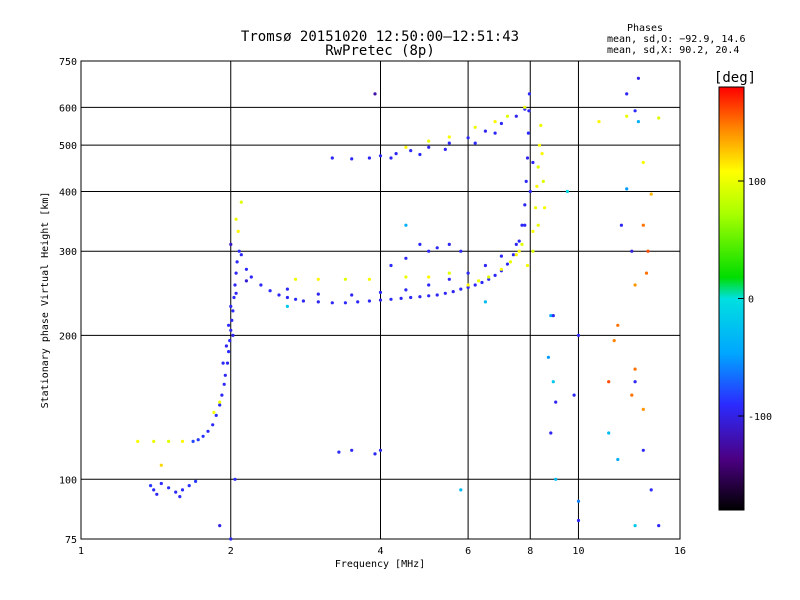 The width and height of the screenshot is (800, 600). I want to click on y-tick-label: 300, so click(68, 252).